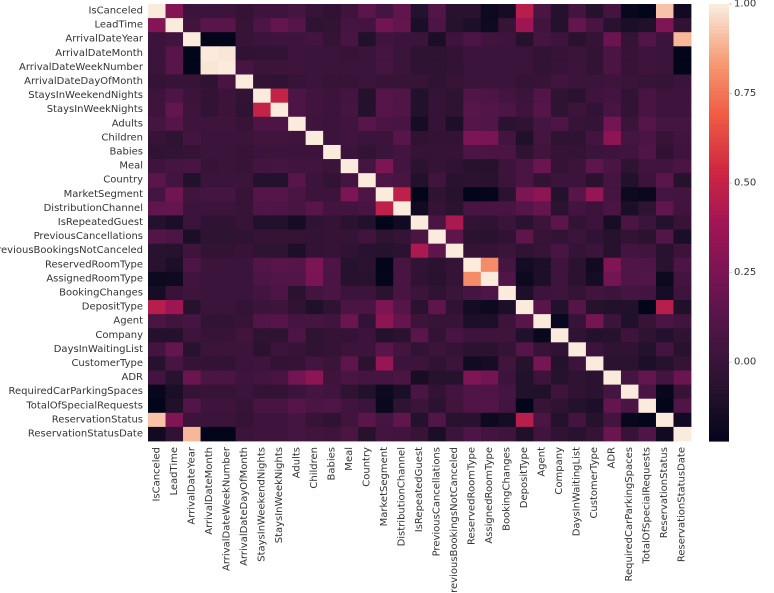 The image size is (774, 593). Describe the element at coordinates (732, 221) in the screenshot. I see `colorbar: 1.00 0.75 0.50 0.25 0.00` at that location.